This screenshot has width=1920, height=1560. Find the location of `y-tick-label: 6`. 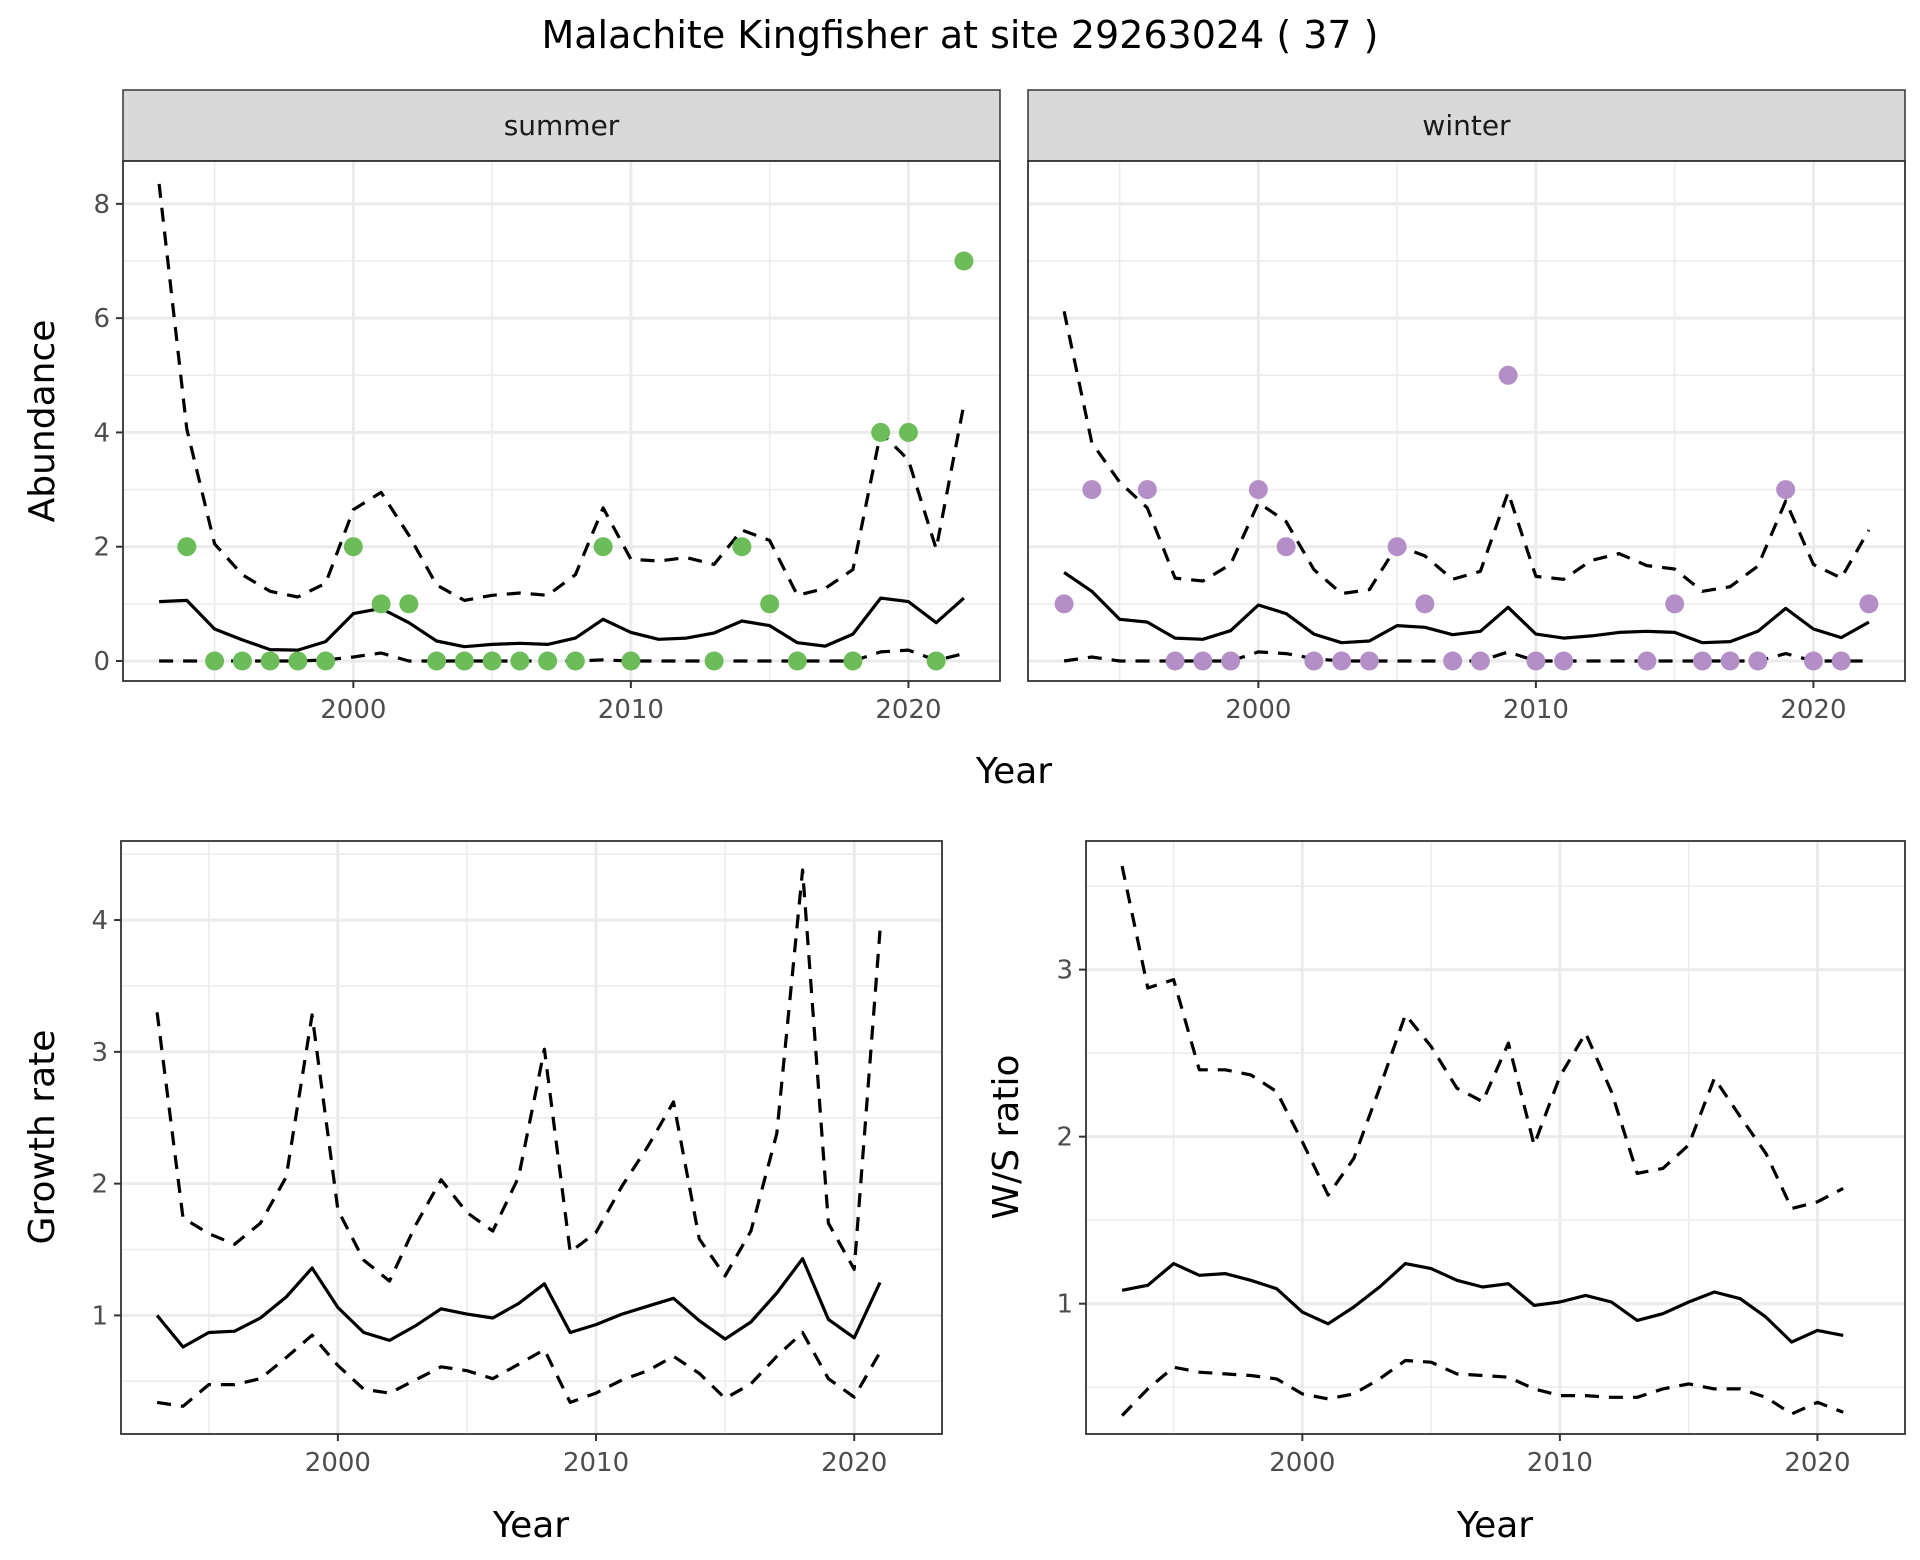

y-tick-label: 6 is located at coordinates (101, 319).